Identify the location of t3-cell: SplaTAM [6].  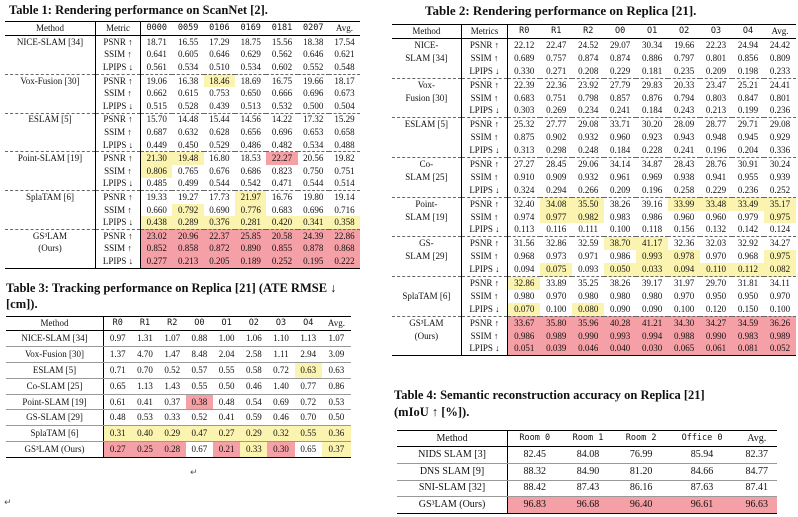
(55, 434).